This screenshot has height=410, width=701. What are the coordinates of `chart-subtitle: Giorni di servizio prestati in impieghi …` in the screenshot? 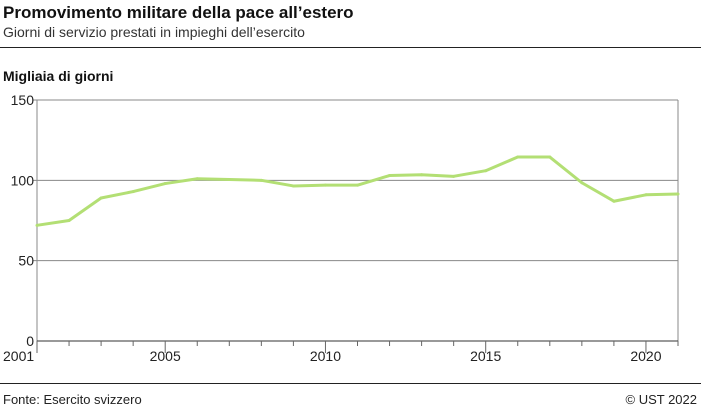 It's located at (154, 32).